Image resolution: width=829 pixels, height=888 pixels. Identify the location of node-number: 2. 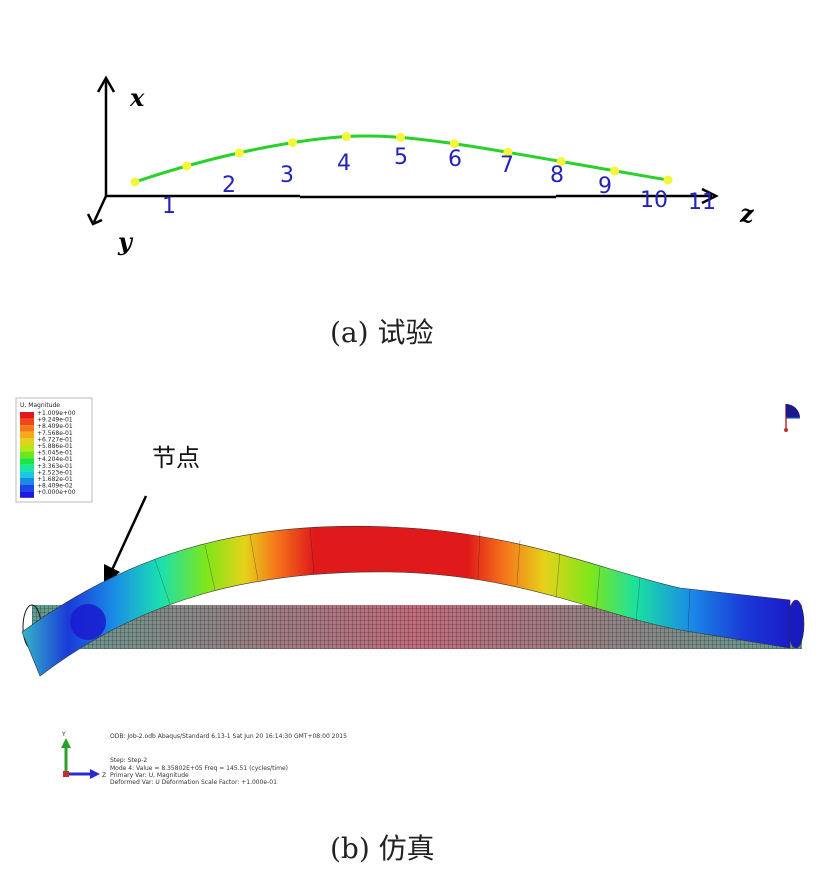
(229, 185).